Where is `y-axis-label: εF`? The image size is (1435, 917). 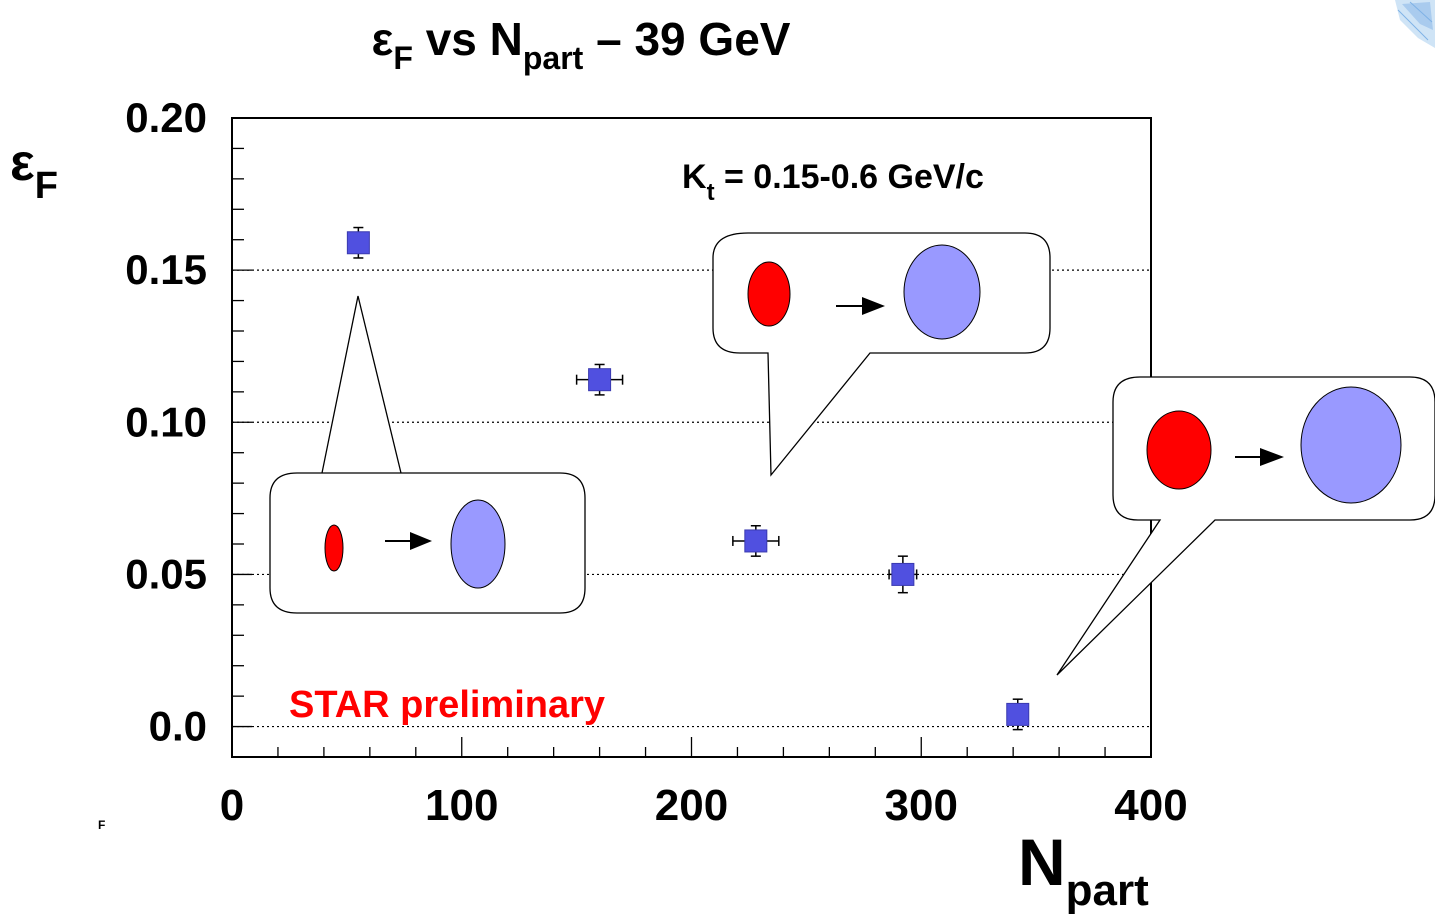 y-axis-label: εF is located at coordinates (34, 170).